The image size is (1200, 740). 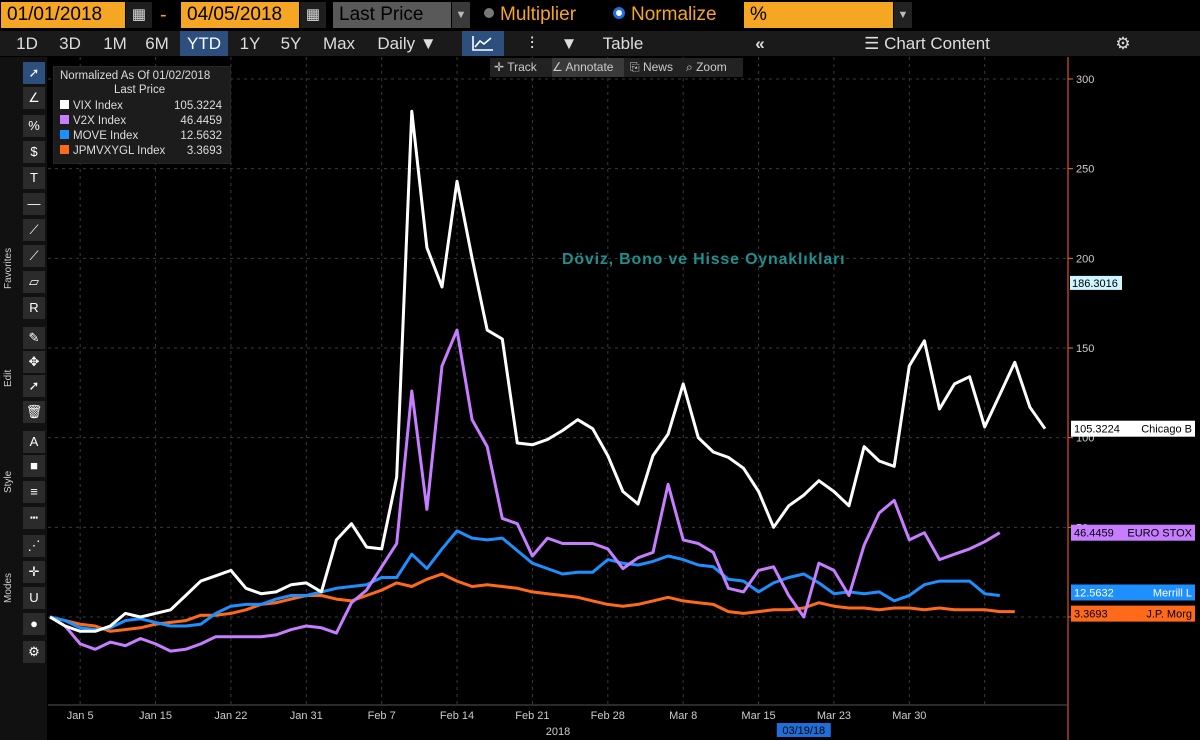 What do you see at coordinates (588, 67) in the screenshot?
I see `annotate-button: ∠ Annotate` at bounding box center [588, 67].